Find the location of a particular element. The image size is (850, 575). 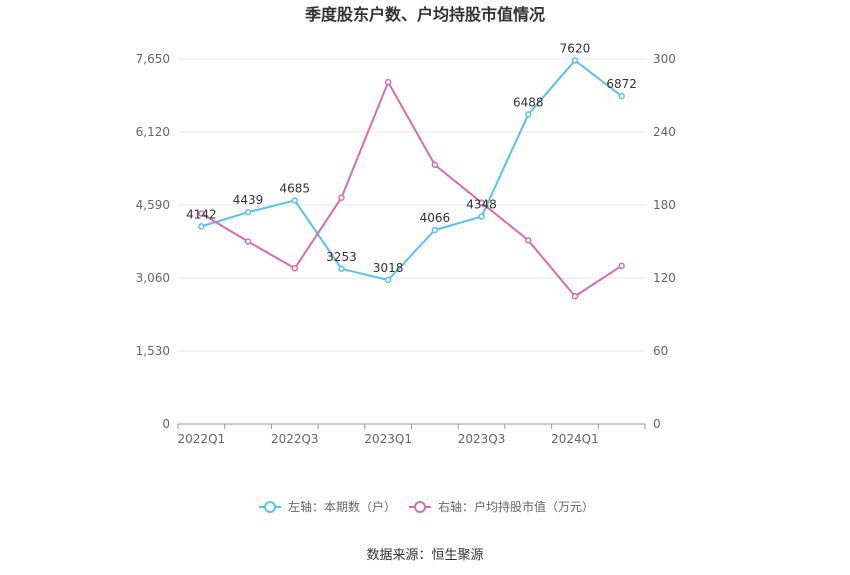

right-axis: 0 60 120 180 240 300 is located at coordinates (664, 241).